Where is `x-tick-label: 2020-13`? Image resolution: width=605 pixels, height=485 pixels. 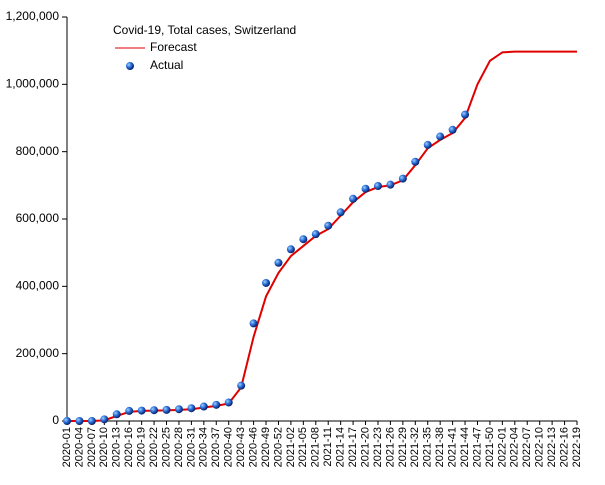 x-tick-label: 2020-13 is located at coordinates (117, 447).